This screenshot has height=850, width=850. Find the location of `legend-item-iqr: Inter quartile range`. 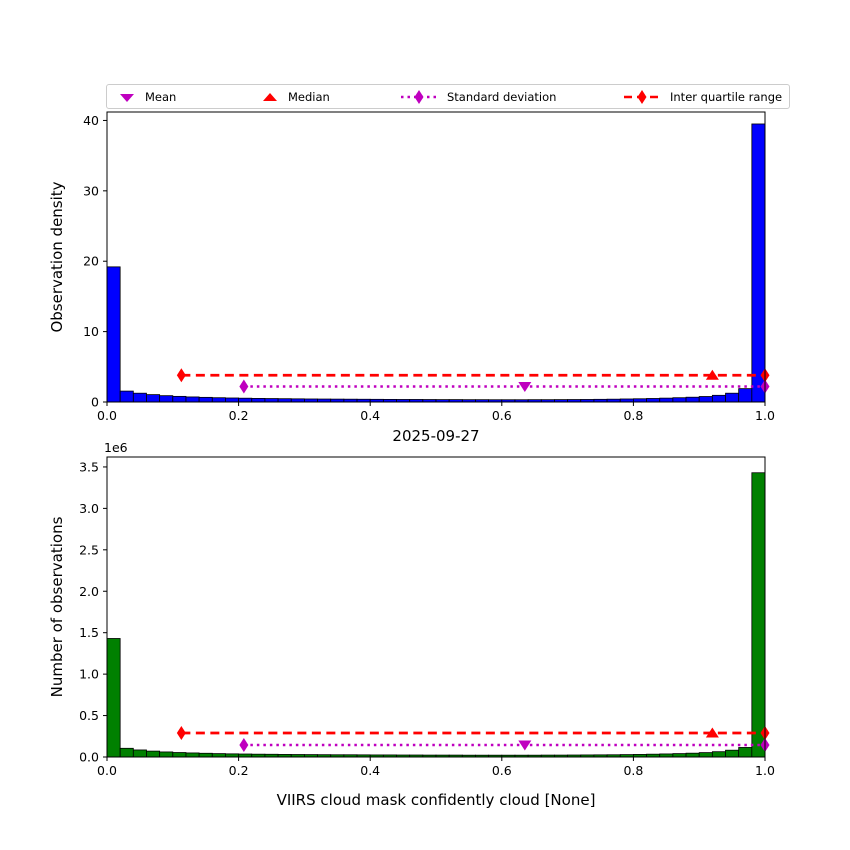

legend-item-iqr: Inter quartile range is located at coordinates (702, 96).